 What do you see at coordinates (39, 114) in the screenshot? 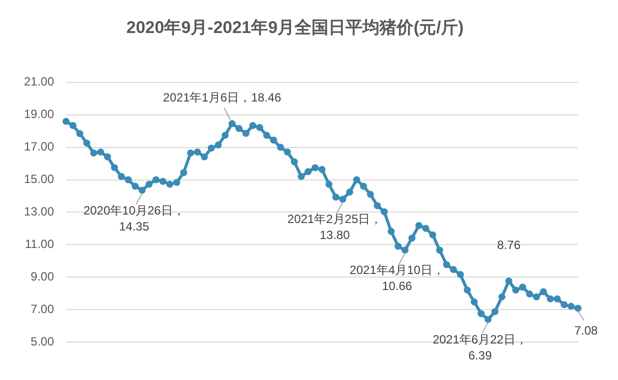
I see `y-tick-label: 19.00` at bounding box center [39, 114].